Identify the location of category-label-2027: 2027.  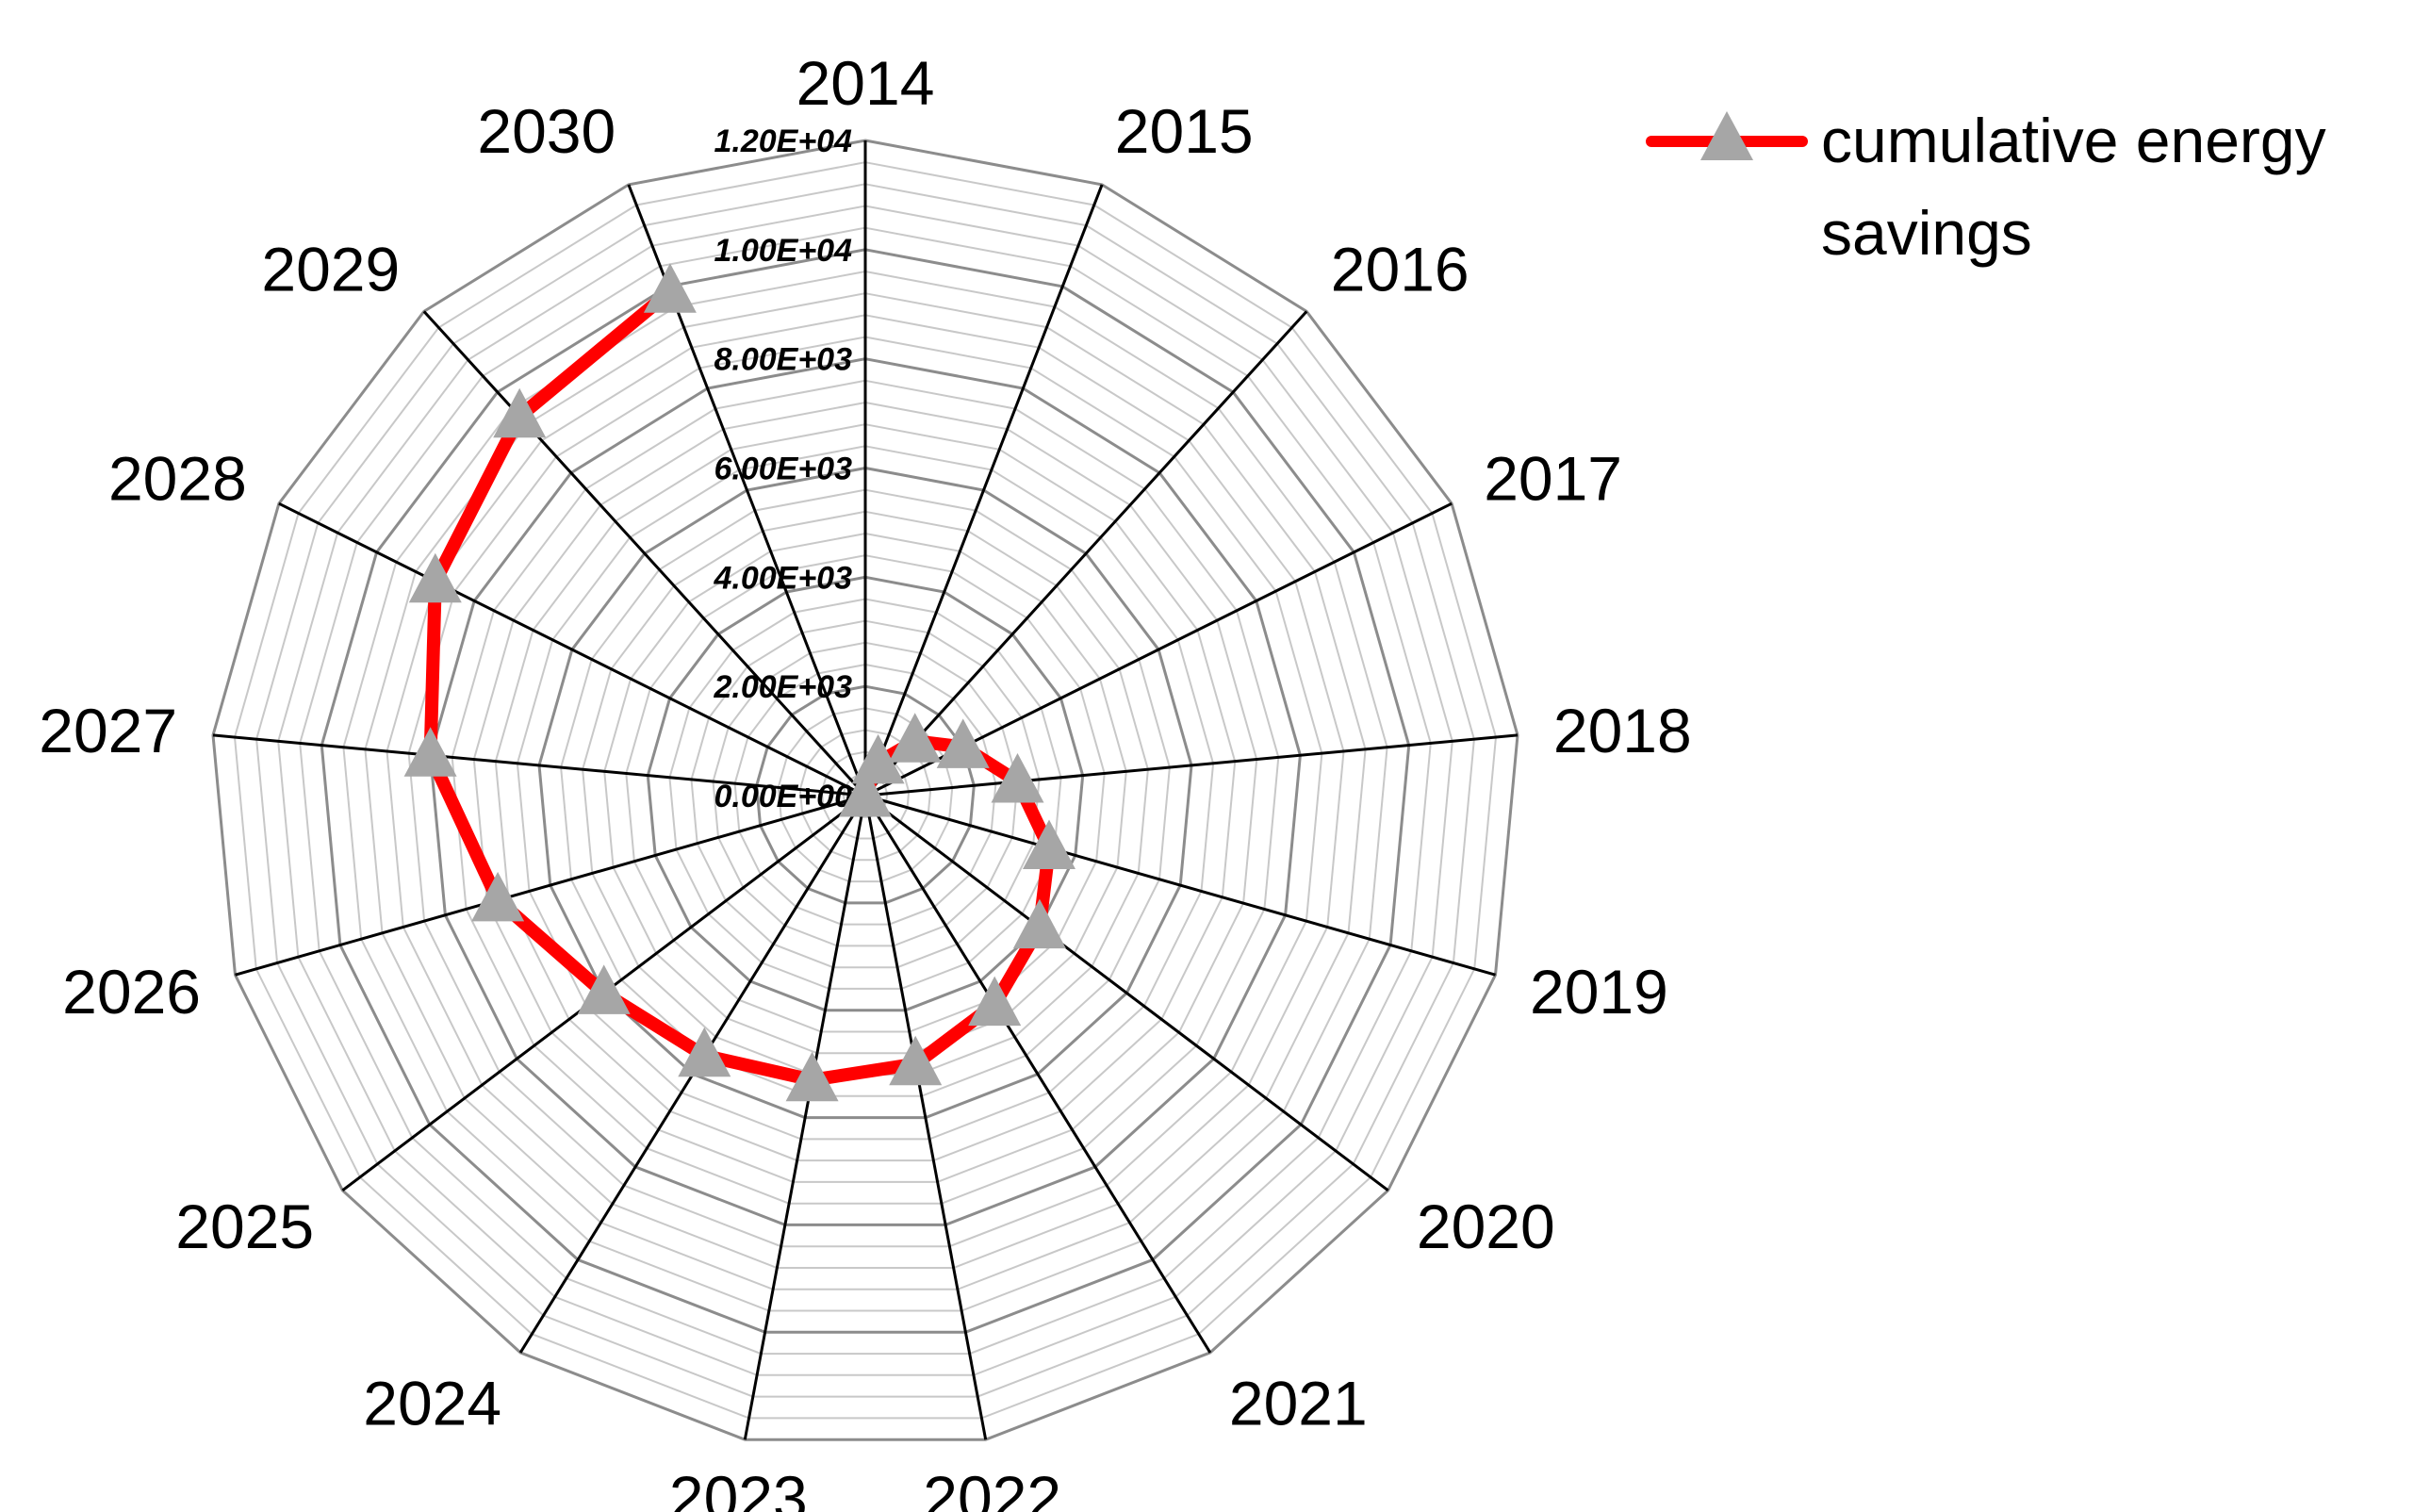
(108, 731).